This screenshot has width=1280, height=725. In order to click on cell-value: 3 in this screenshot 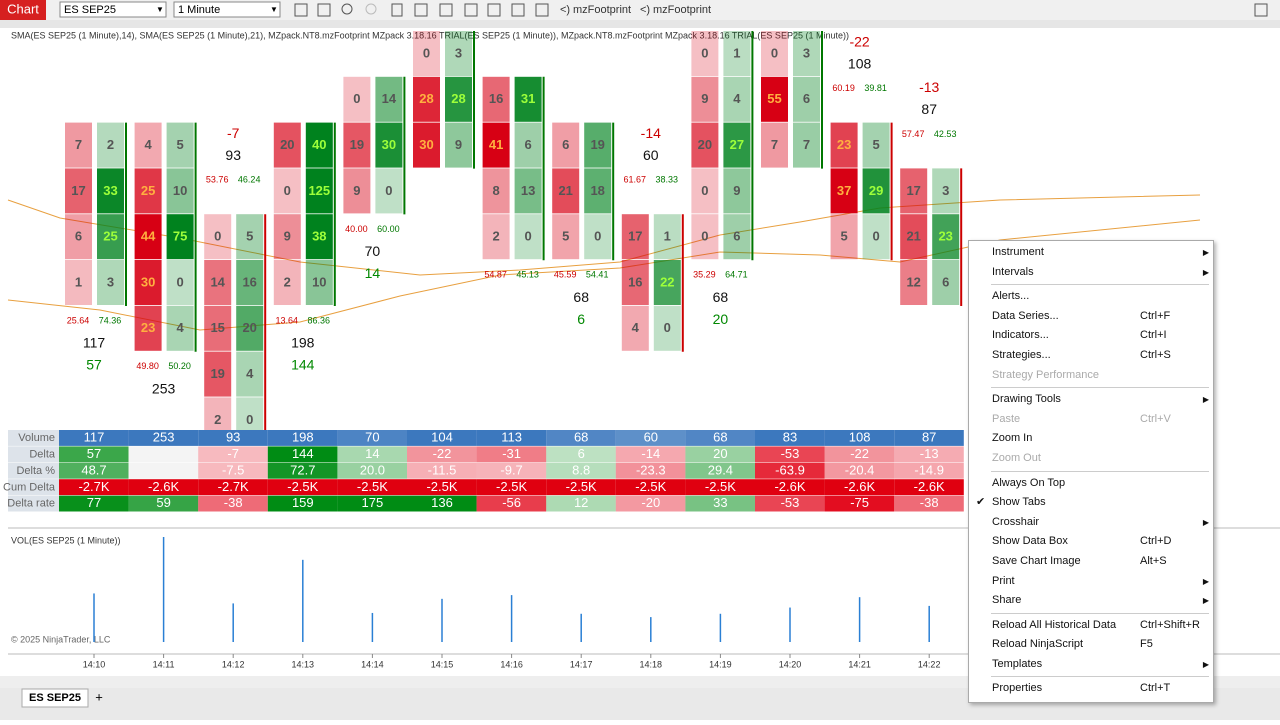, I will do `click(945, 190)`.